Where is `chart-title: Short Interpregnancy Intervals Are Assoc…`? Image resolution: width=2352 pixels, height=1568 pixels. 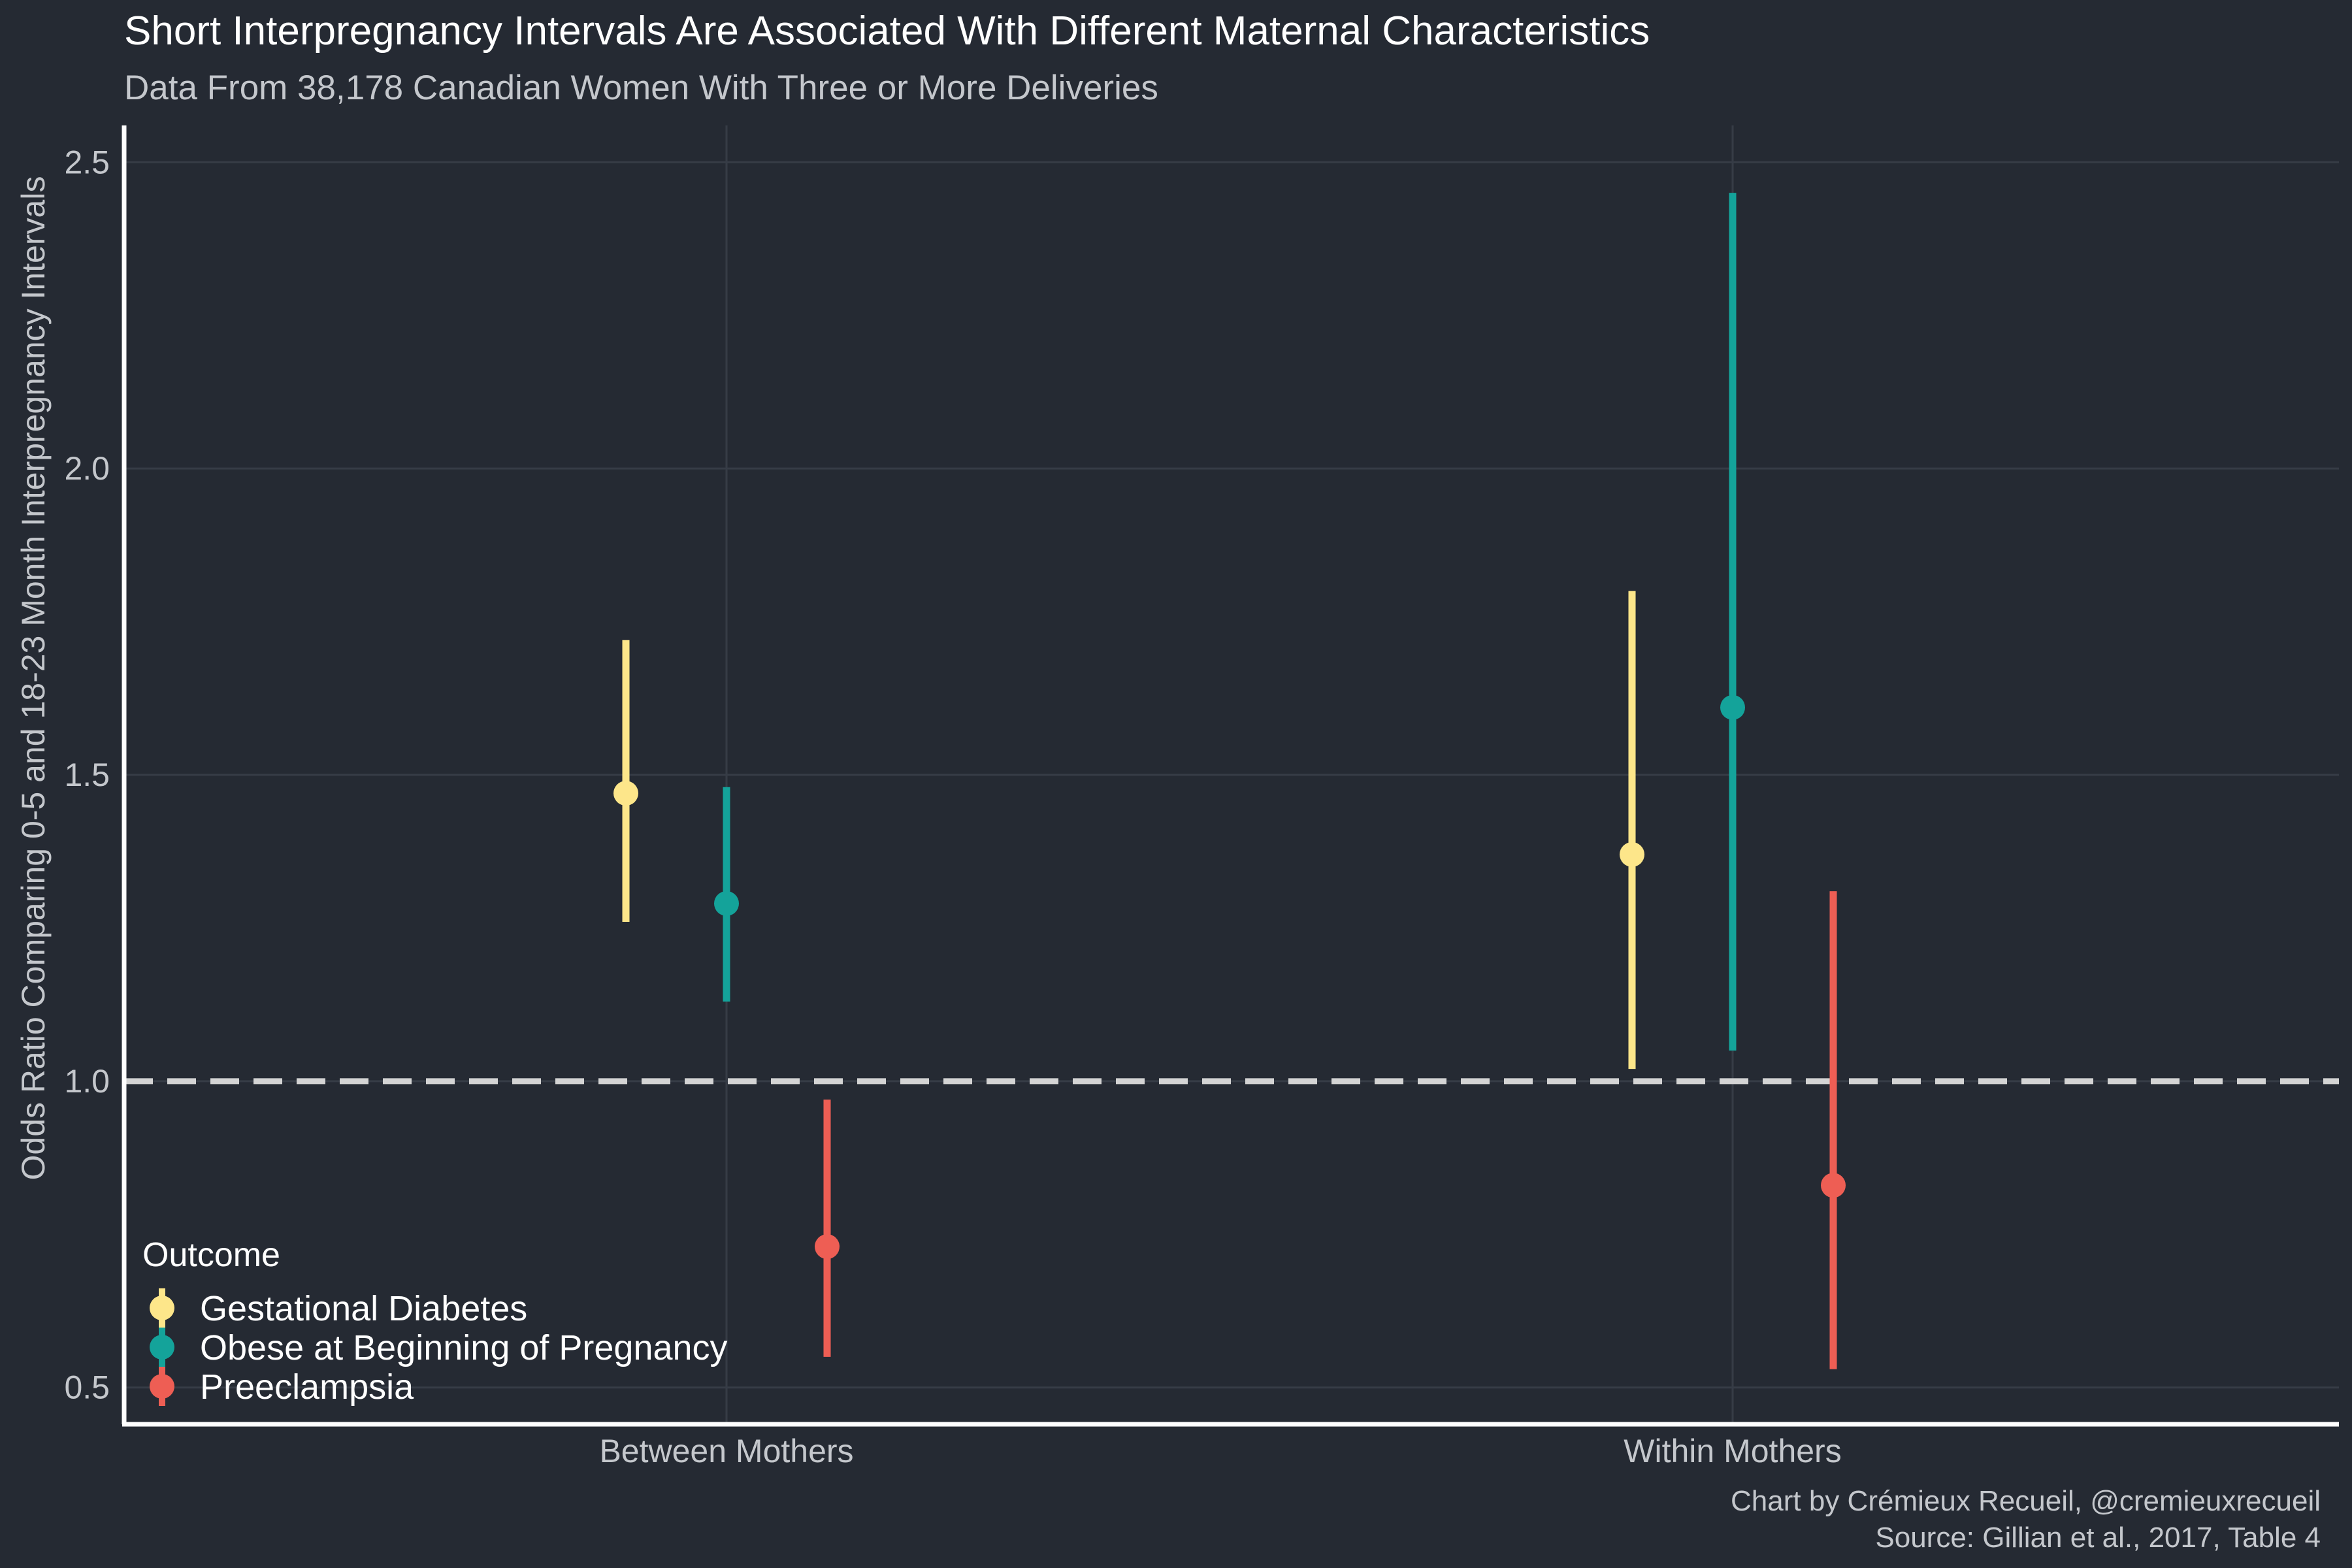
chart-title: Short Interpregnancy Intervals Are Assoc… is located at coordinates (887, 31).